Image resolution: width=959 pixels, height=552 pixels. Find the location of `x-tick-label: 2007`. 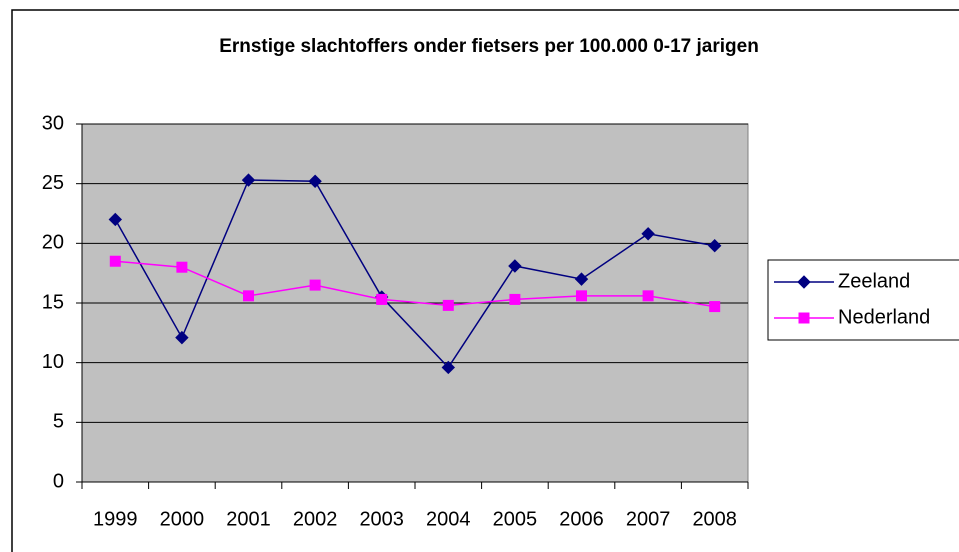

x-tick-label: 2007 is located at coordinates (648, 519).